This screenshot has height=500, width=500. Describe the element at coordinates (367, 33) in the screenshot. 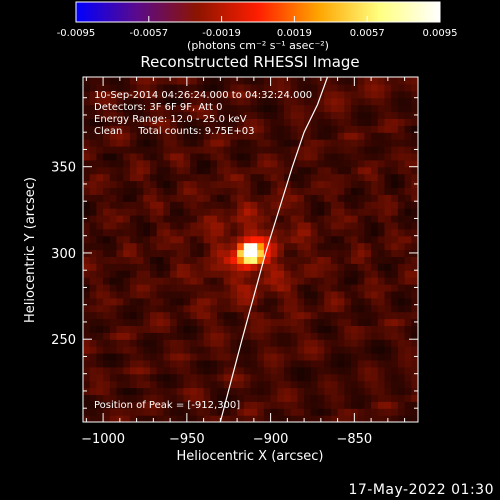

I see `colorbar-tick-label: 0.0057` at that location.